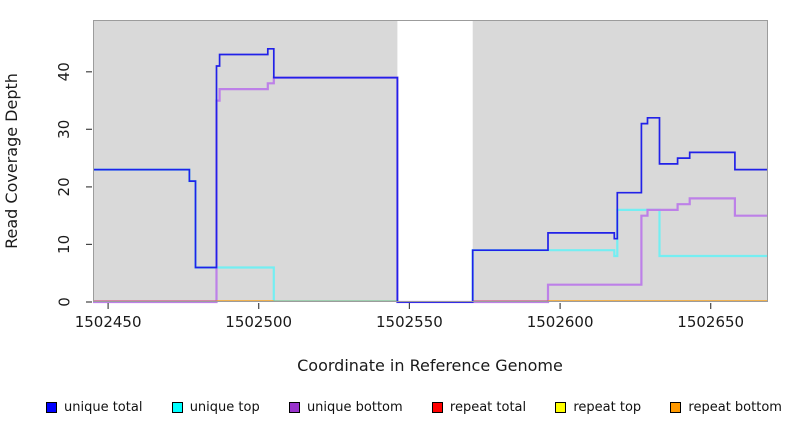 This screenshot has height=432, width=792. I want to click on legend-item-unique-total: unique total, so click(94, 407).